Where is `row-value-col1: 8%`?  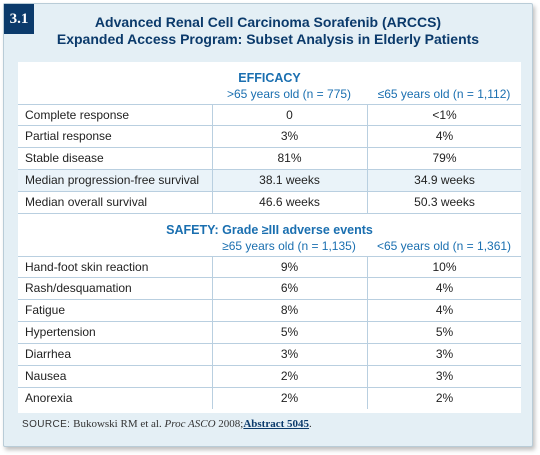 row-value-col1: 8% is located at coordinates (289, 310).